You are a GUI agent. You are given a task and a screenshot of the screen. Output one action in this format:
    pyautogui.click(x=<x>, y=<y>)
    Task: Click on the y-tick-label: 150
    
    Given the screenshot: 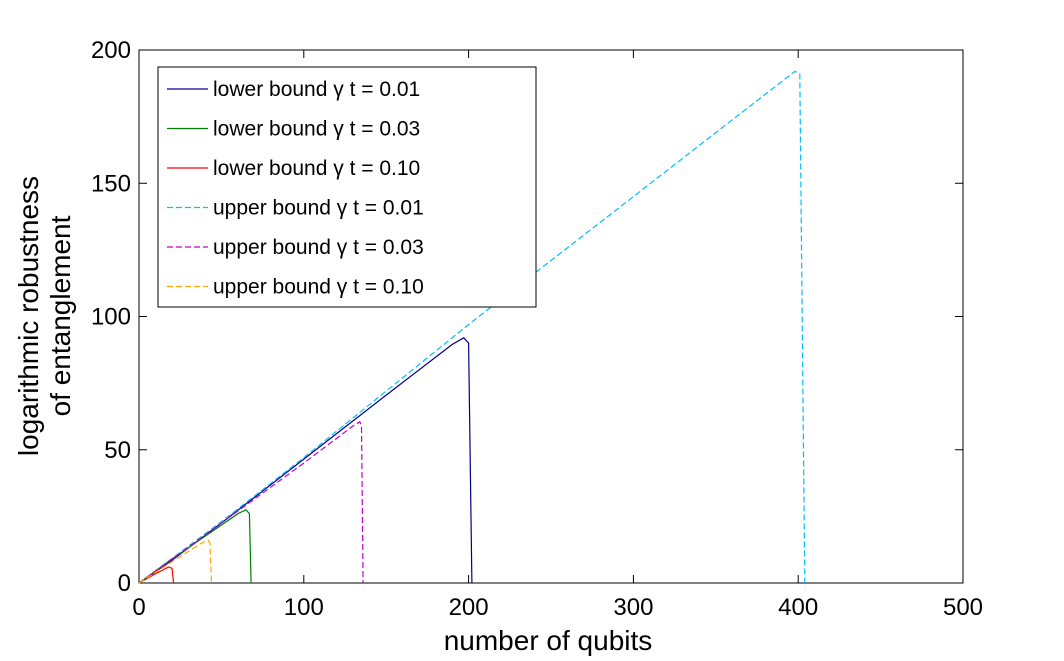 What is the action you would take?
    pyautogui.click(x=111, y=183)
    